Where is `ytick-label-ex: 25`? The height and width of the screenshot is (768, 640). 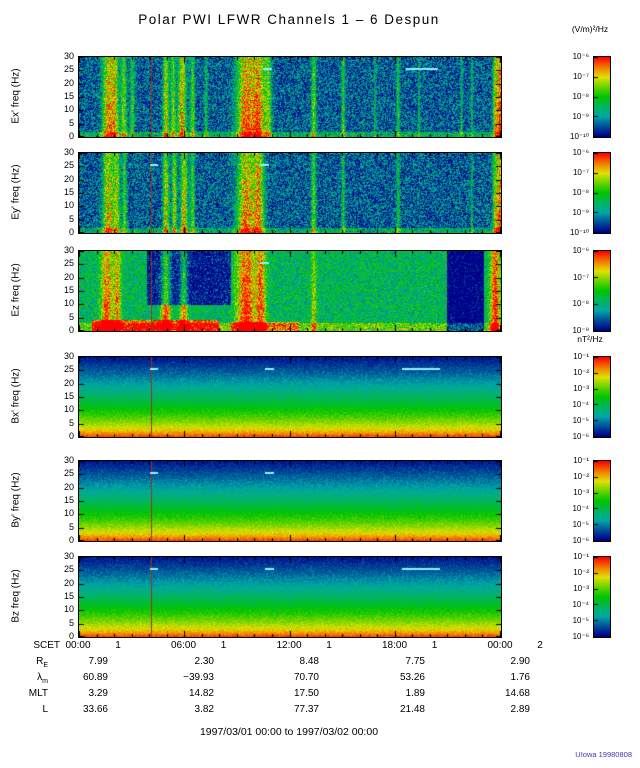
ytick-label-ex: 25 is located at coordinates (68, 69).